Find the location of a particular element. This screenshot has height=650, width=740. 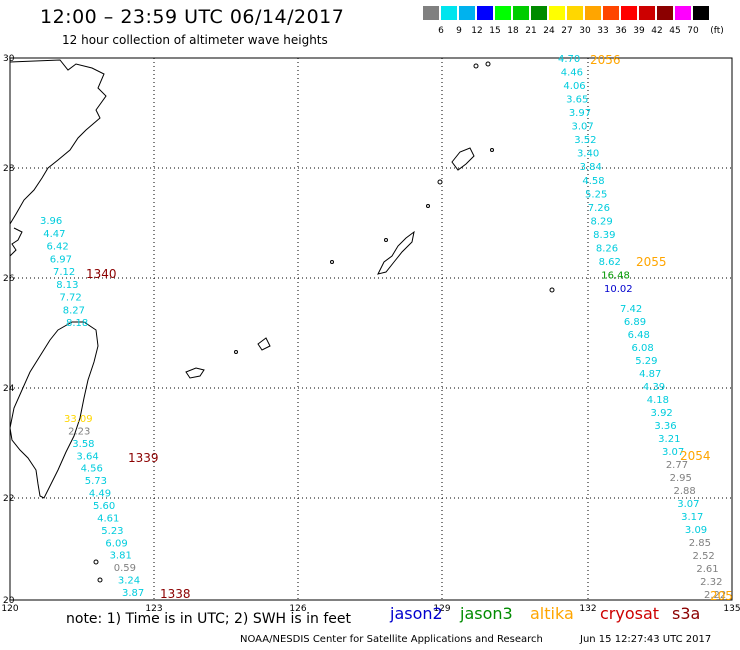

wave-height-label: 3.24 is located at coordinates (129, 581).